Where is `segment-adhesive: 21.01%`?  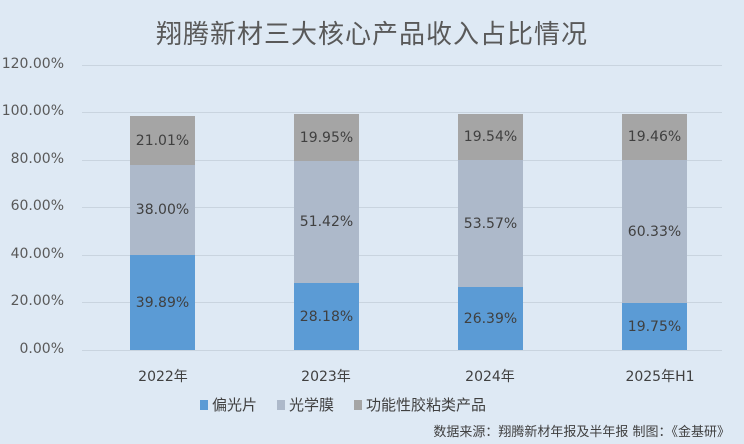
segment-adhesive: 21.01% is located at coordinates (162, 140).